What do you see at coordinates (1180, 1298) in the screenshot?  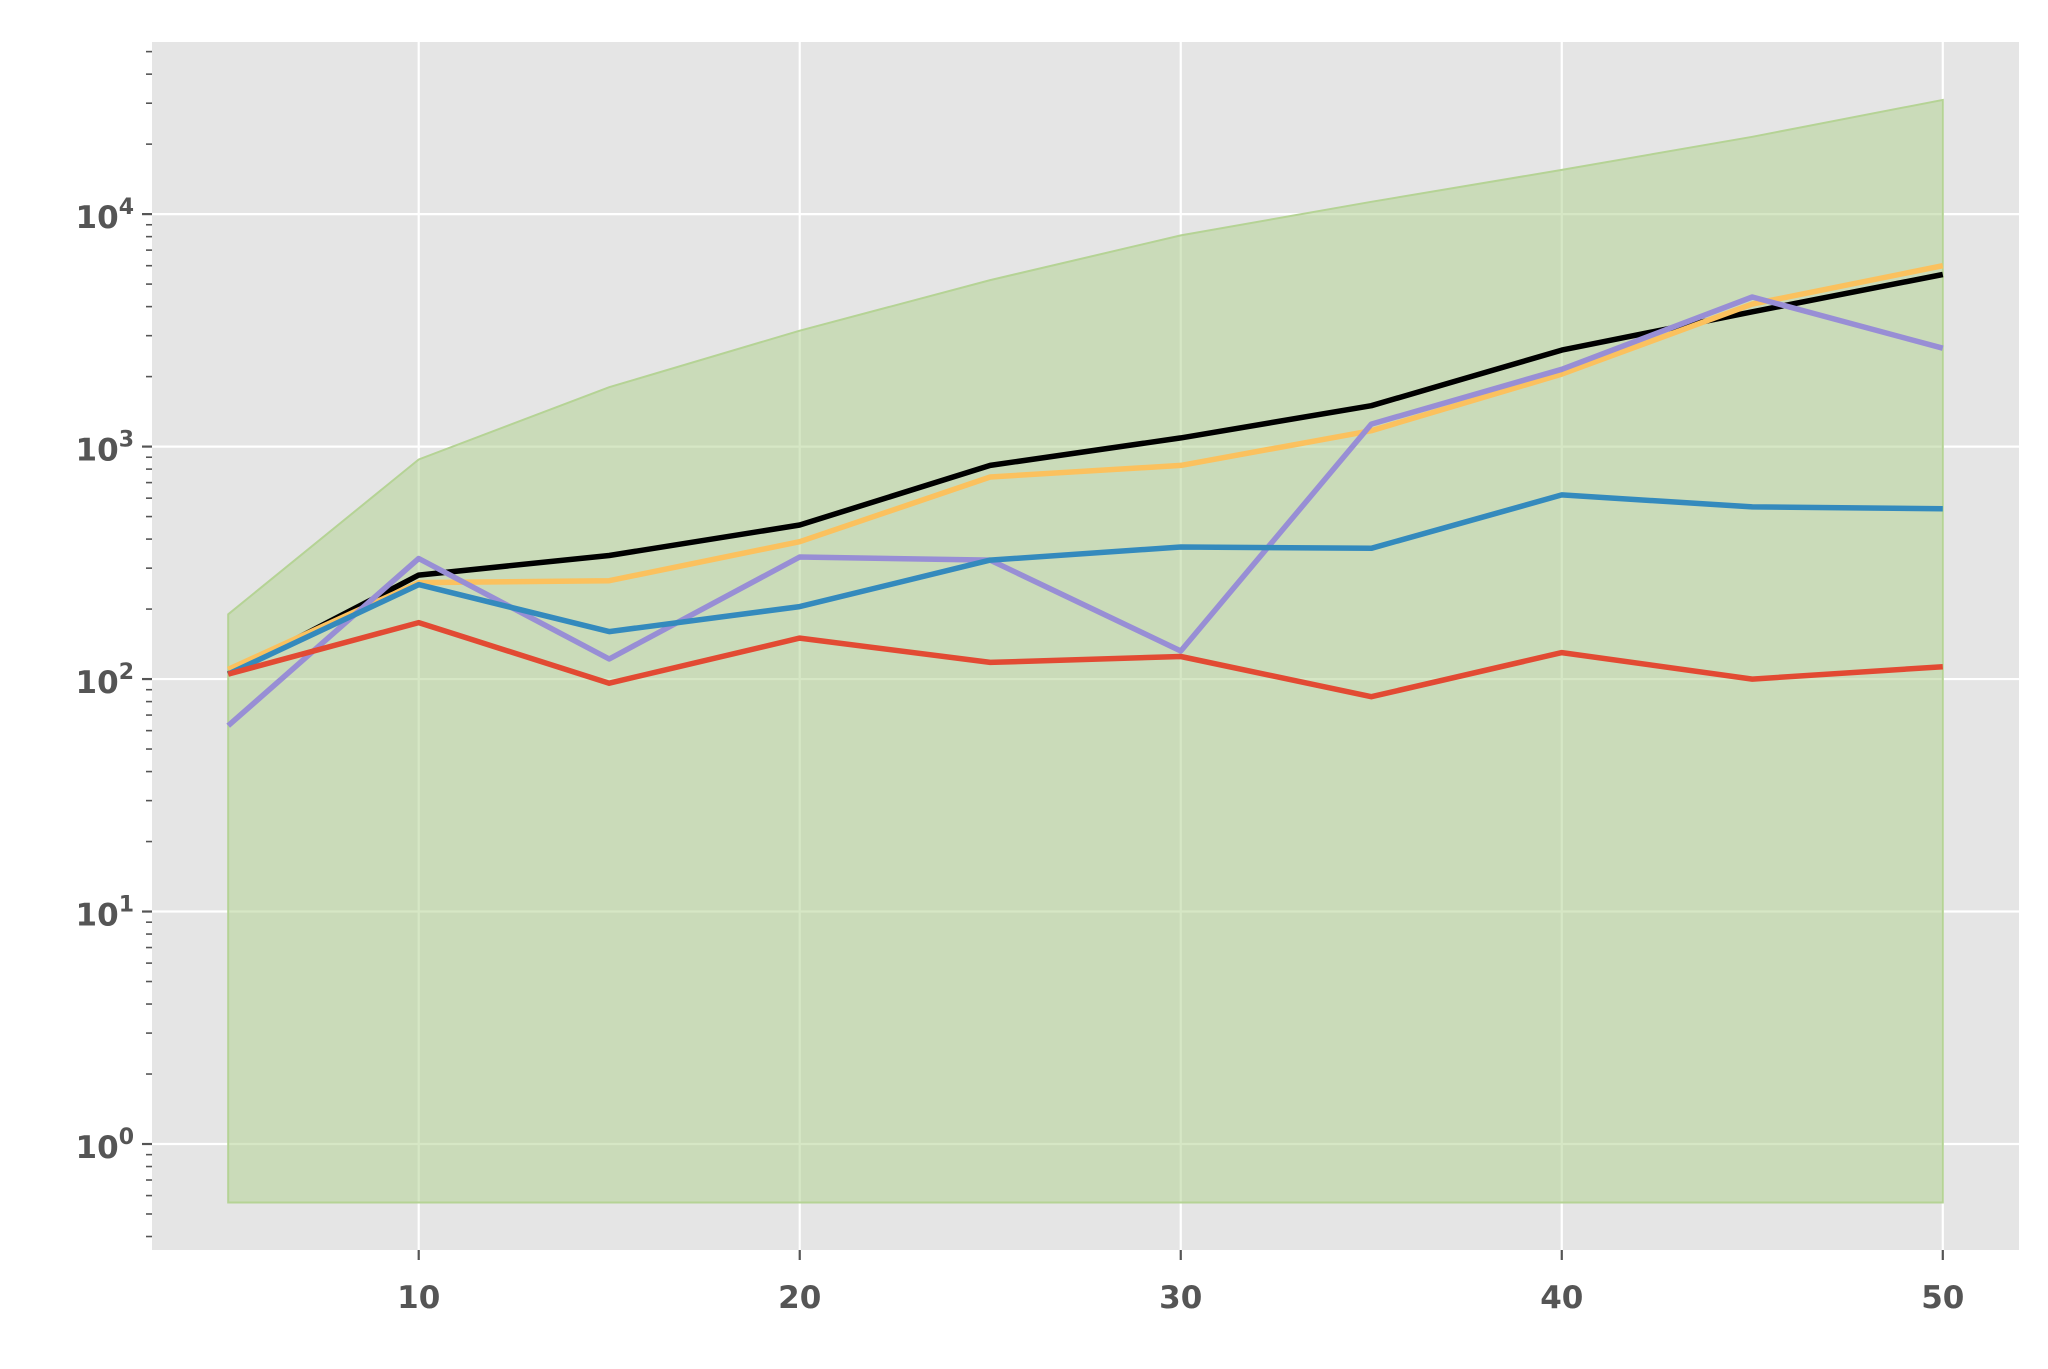 I see `x-tick-label: 30` at bounding box center [1180, 1298].